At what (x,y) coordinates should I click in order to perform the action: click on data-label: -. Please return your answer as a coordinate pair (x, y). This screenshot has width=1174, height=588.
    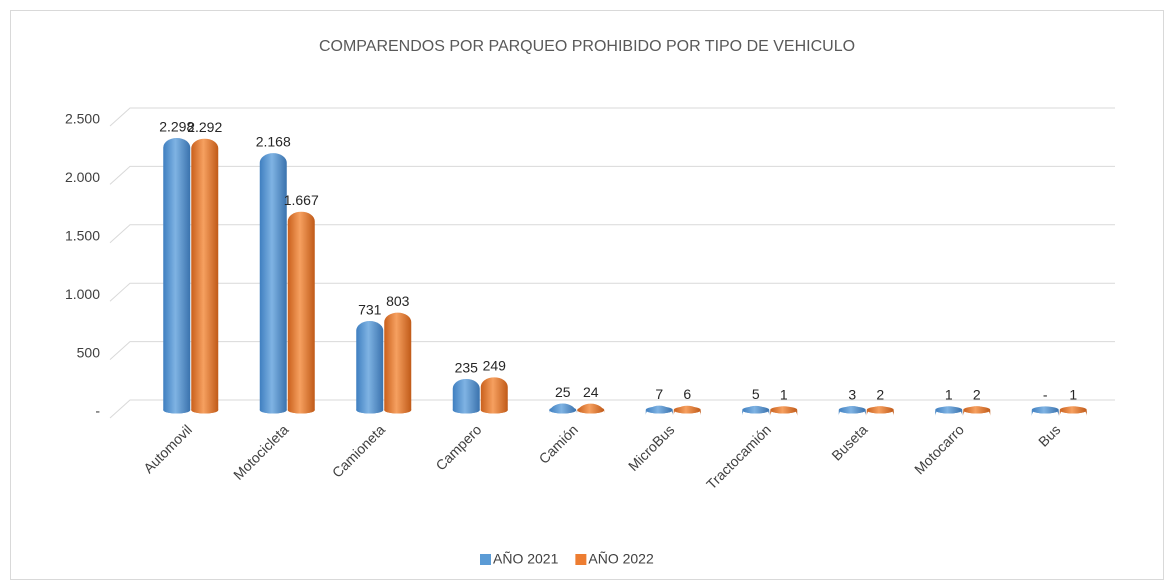
    Looking at the image, I should click on (1045, 395).